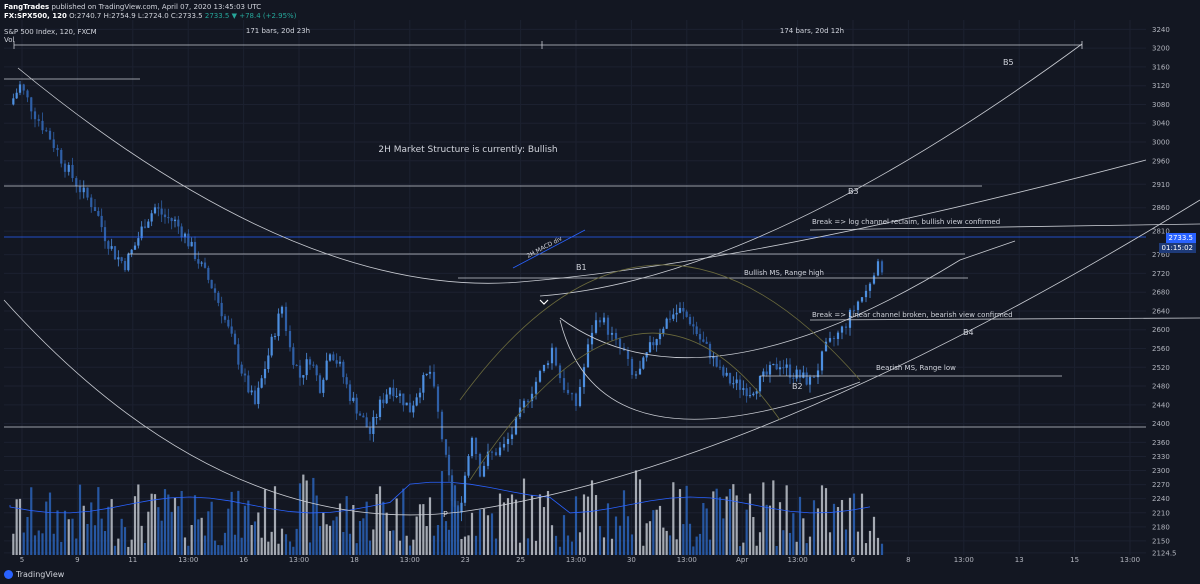 The image size is (1200, 584). Describe the element at coordinates (968, 332) in the screenshot. I see `annotation-label: B4` at that location.